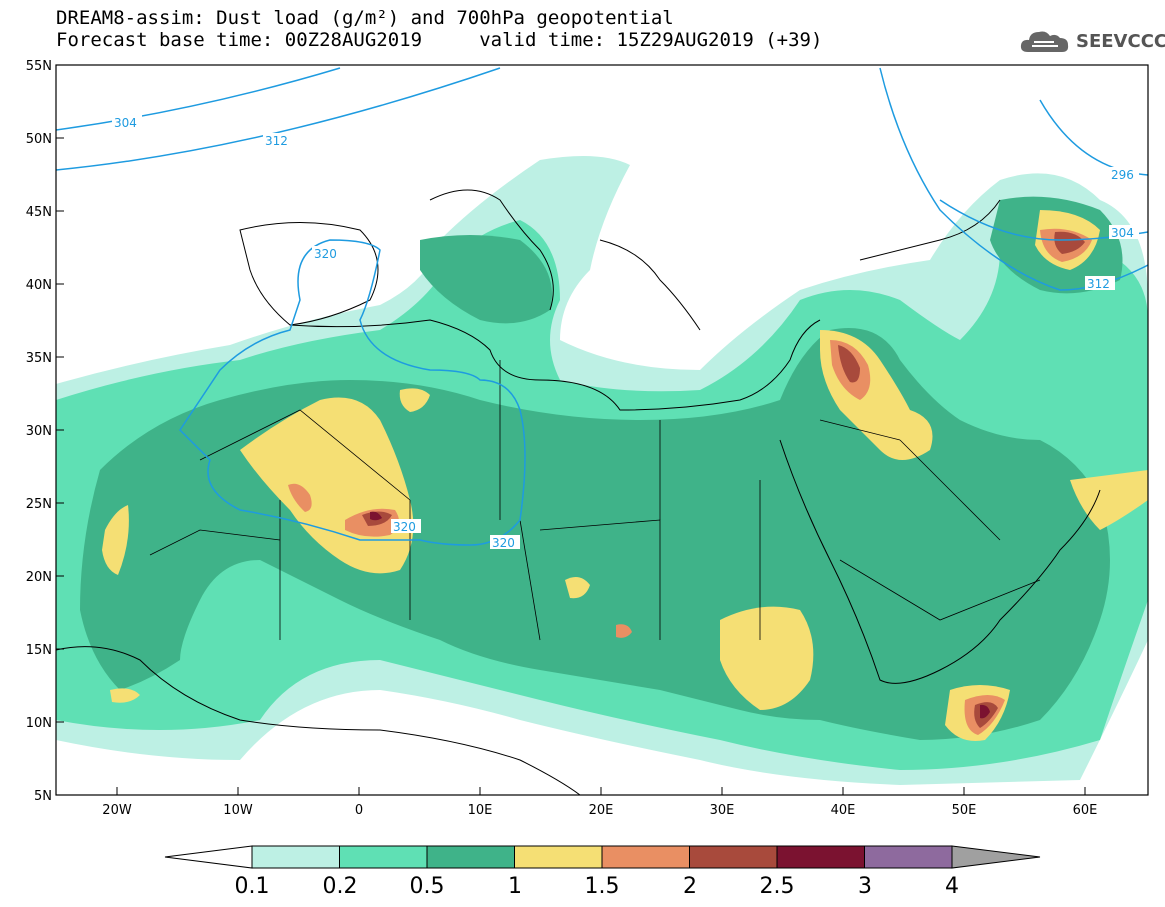  Describe the element at coordinates (252, 886) in the screenshot. I see `colorbar-label: 0.1` at that location.